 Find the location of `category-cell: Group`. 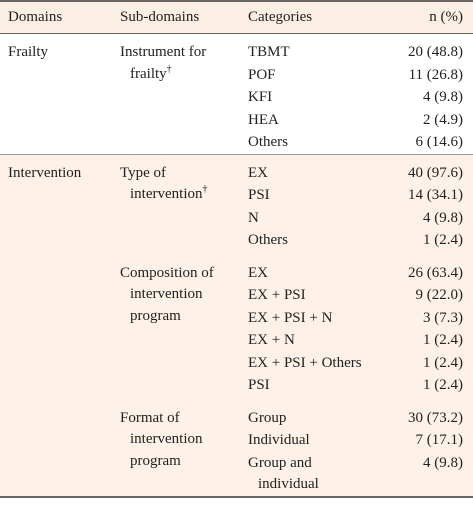

category-cell: Group is located at coordinates (308, 412).